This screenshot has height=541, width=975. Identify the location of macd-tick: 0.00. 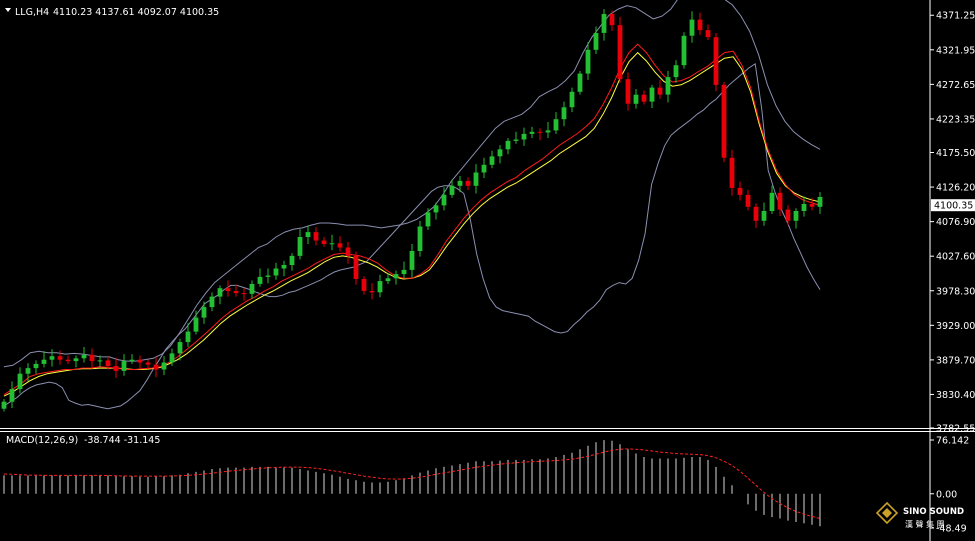
(943, 494).